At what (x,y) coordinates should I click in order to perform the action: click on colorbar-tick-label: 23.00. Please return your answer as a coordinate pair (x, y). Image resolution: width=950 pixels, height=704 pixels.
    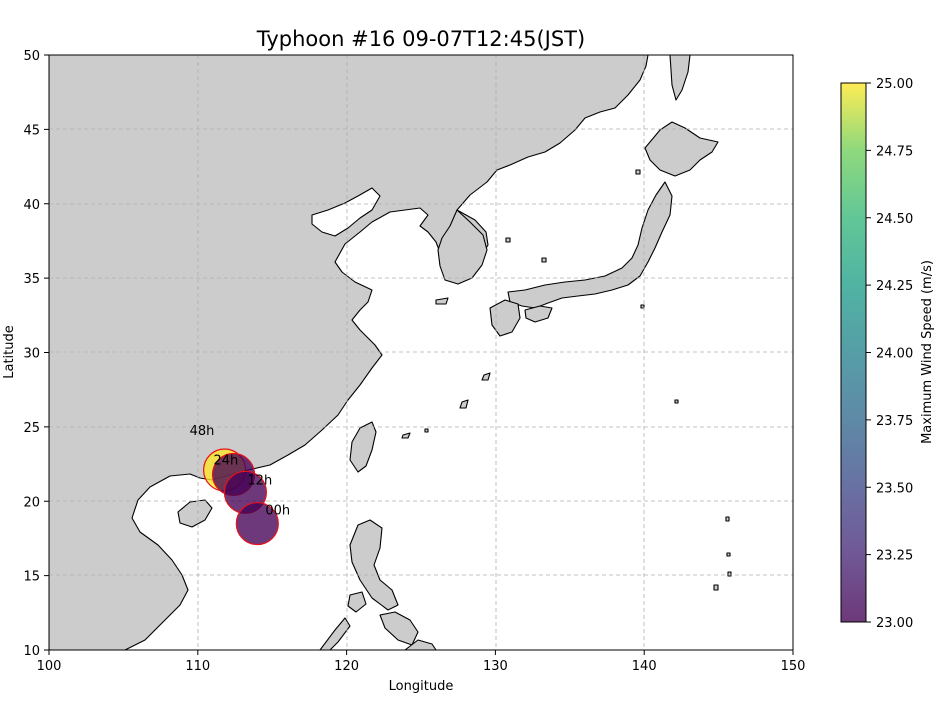
    Looking at the image, I should click on (894, 623).